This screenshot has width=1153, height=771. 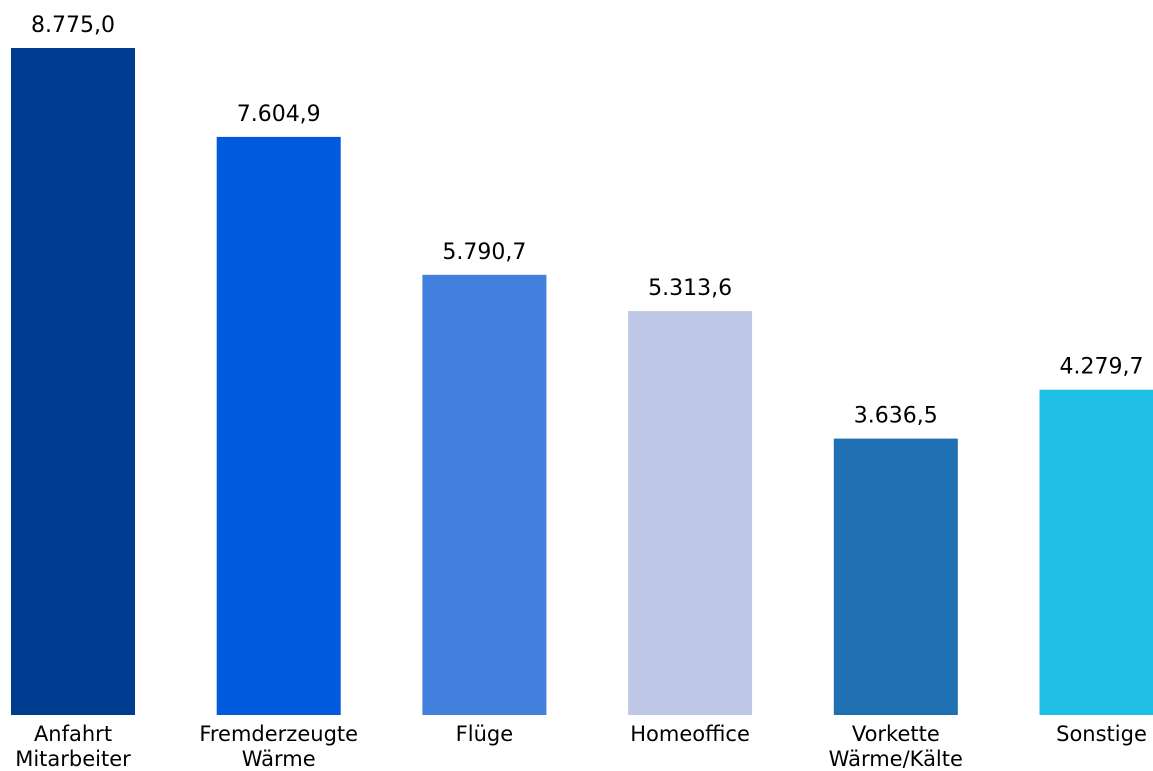 I want to click on x-tick-label-3: Homeoffice, so click(x=690, y=734).